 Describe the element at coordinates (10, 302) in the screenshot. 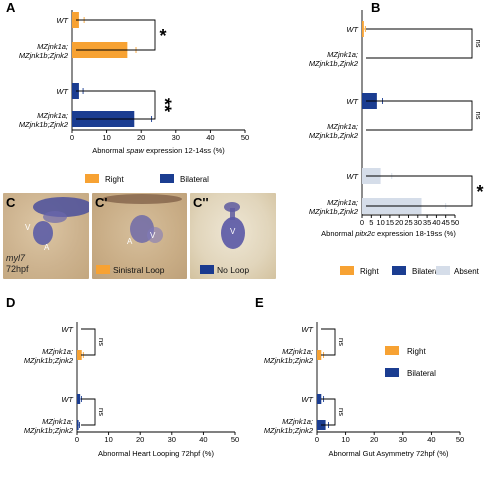

I see `panel-d-label: D` at that location.